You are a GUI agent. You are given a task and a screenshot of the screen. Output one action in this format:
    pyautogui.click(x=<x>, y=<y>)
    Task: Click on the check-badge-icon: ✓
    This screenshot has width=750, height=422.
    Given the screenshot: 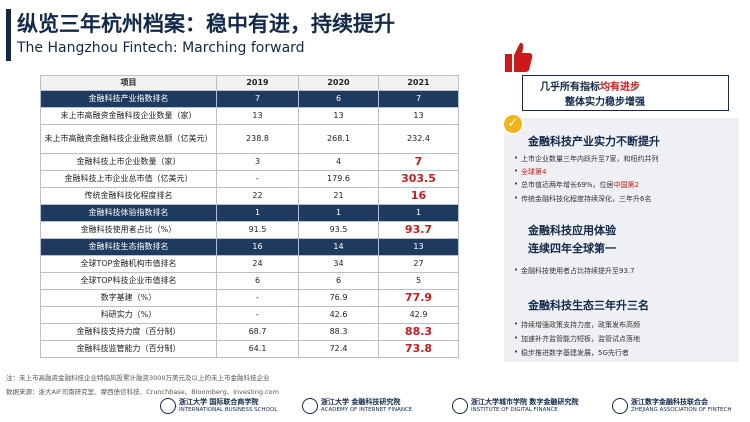 What is the action you would take?
    pyautogui.click(x=513, y=124)
    